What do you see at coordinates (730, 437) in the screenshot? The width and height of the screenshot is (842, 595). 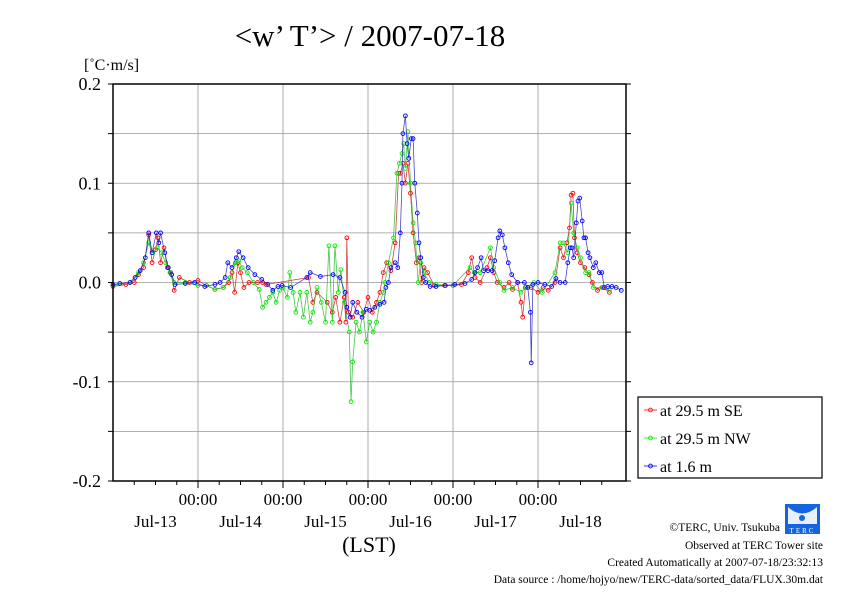 I see `legend-box` at bounding box center [730, 437].